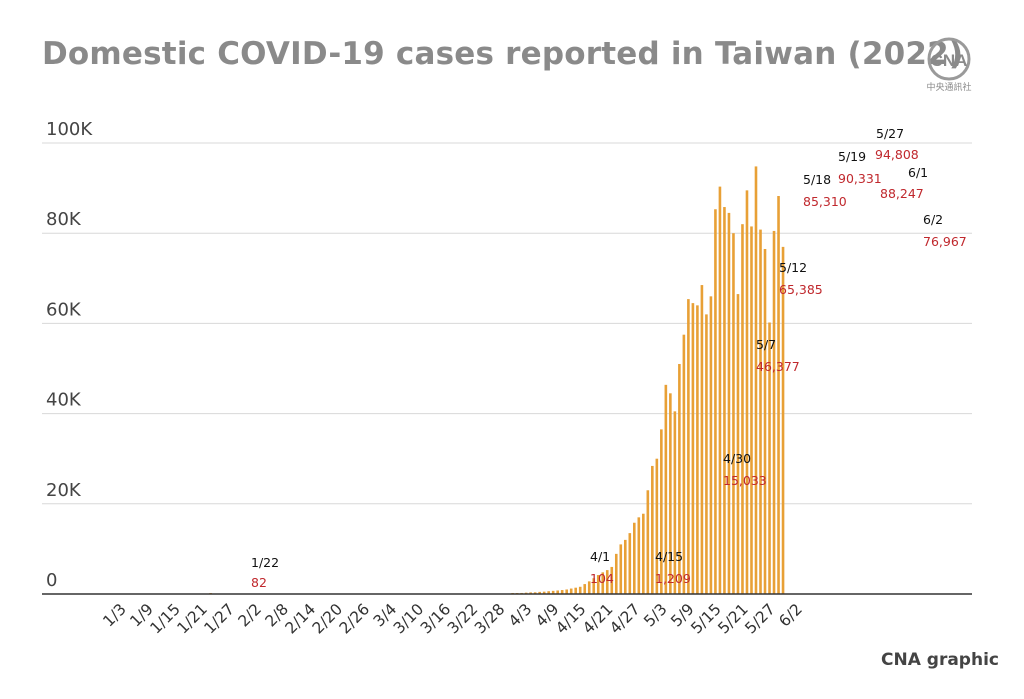  What do you see at coordinates (766, 344) in the screenshot?
I see `annotation-date: 5/7` at bounding box center [766, 344].